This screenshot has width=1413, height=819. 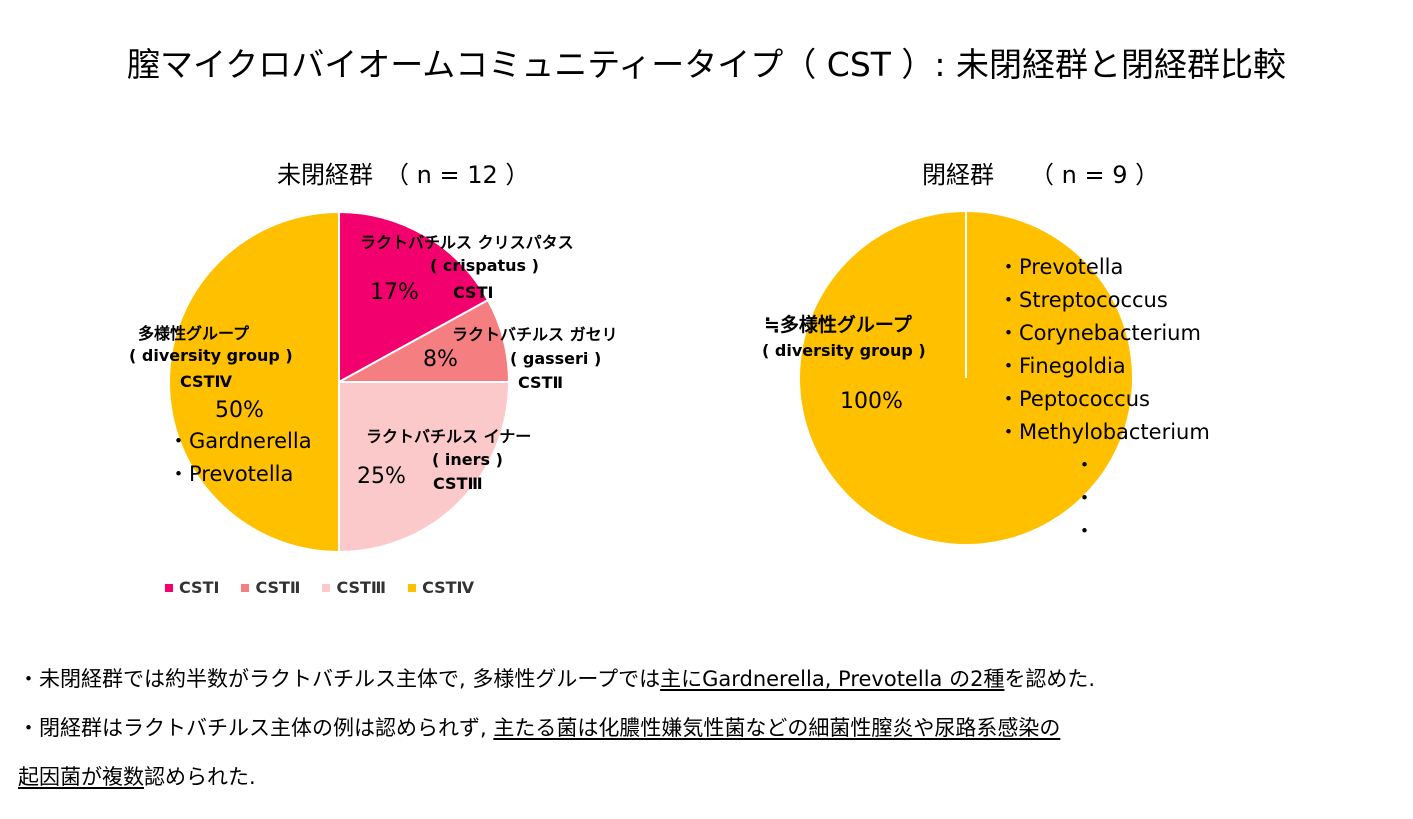 I want to click on genus-item: ・Gardnerella, so click(x=240, y=441).